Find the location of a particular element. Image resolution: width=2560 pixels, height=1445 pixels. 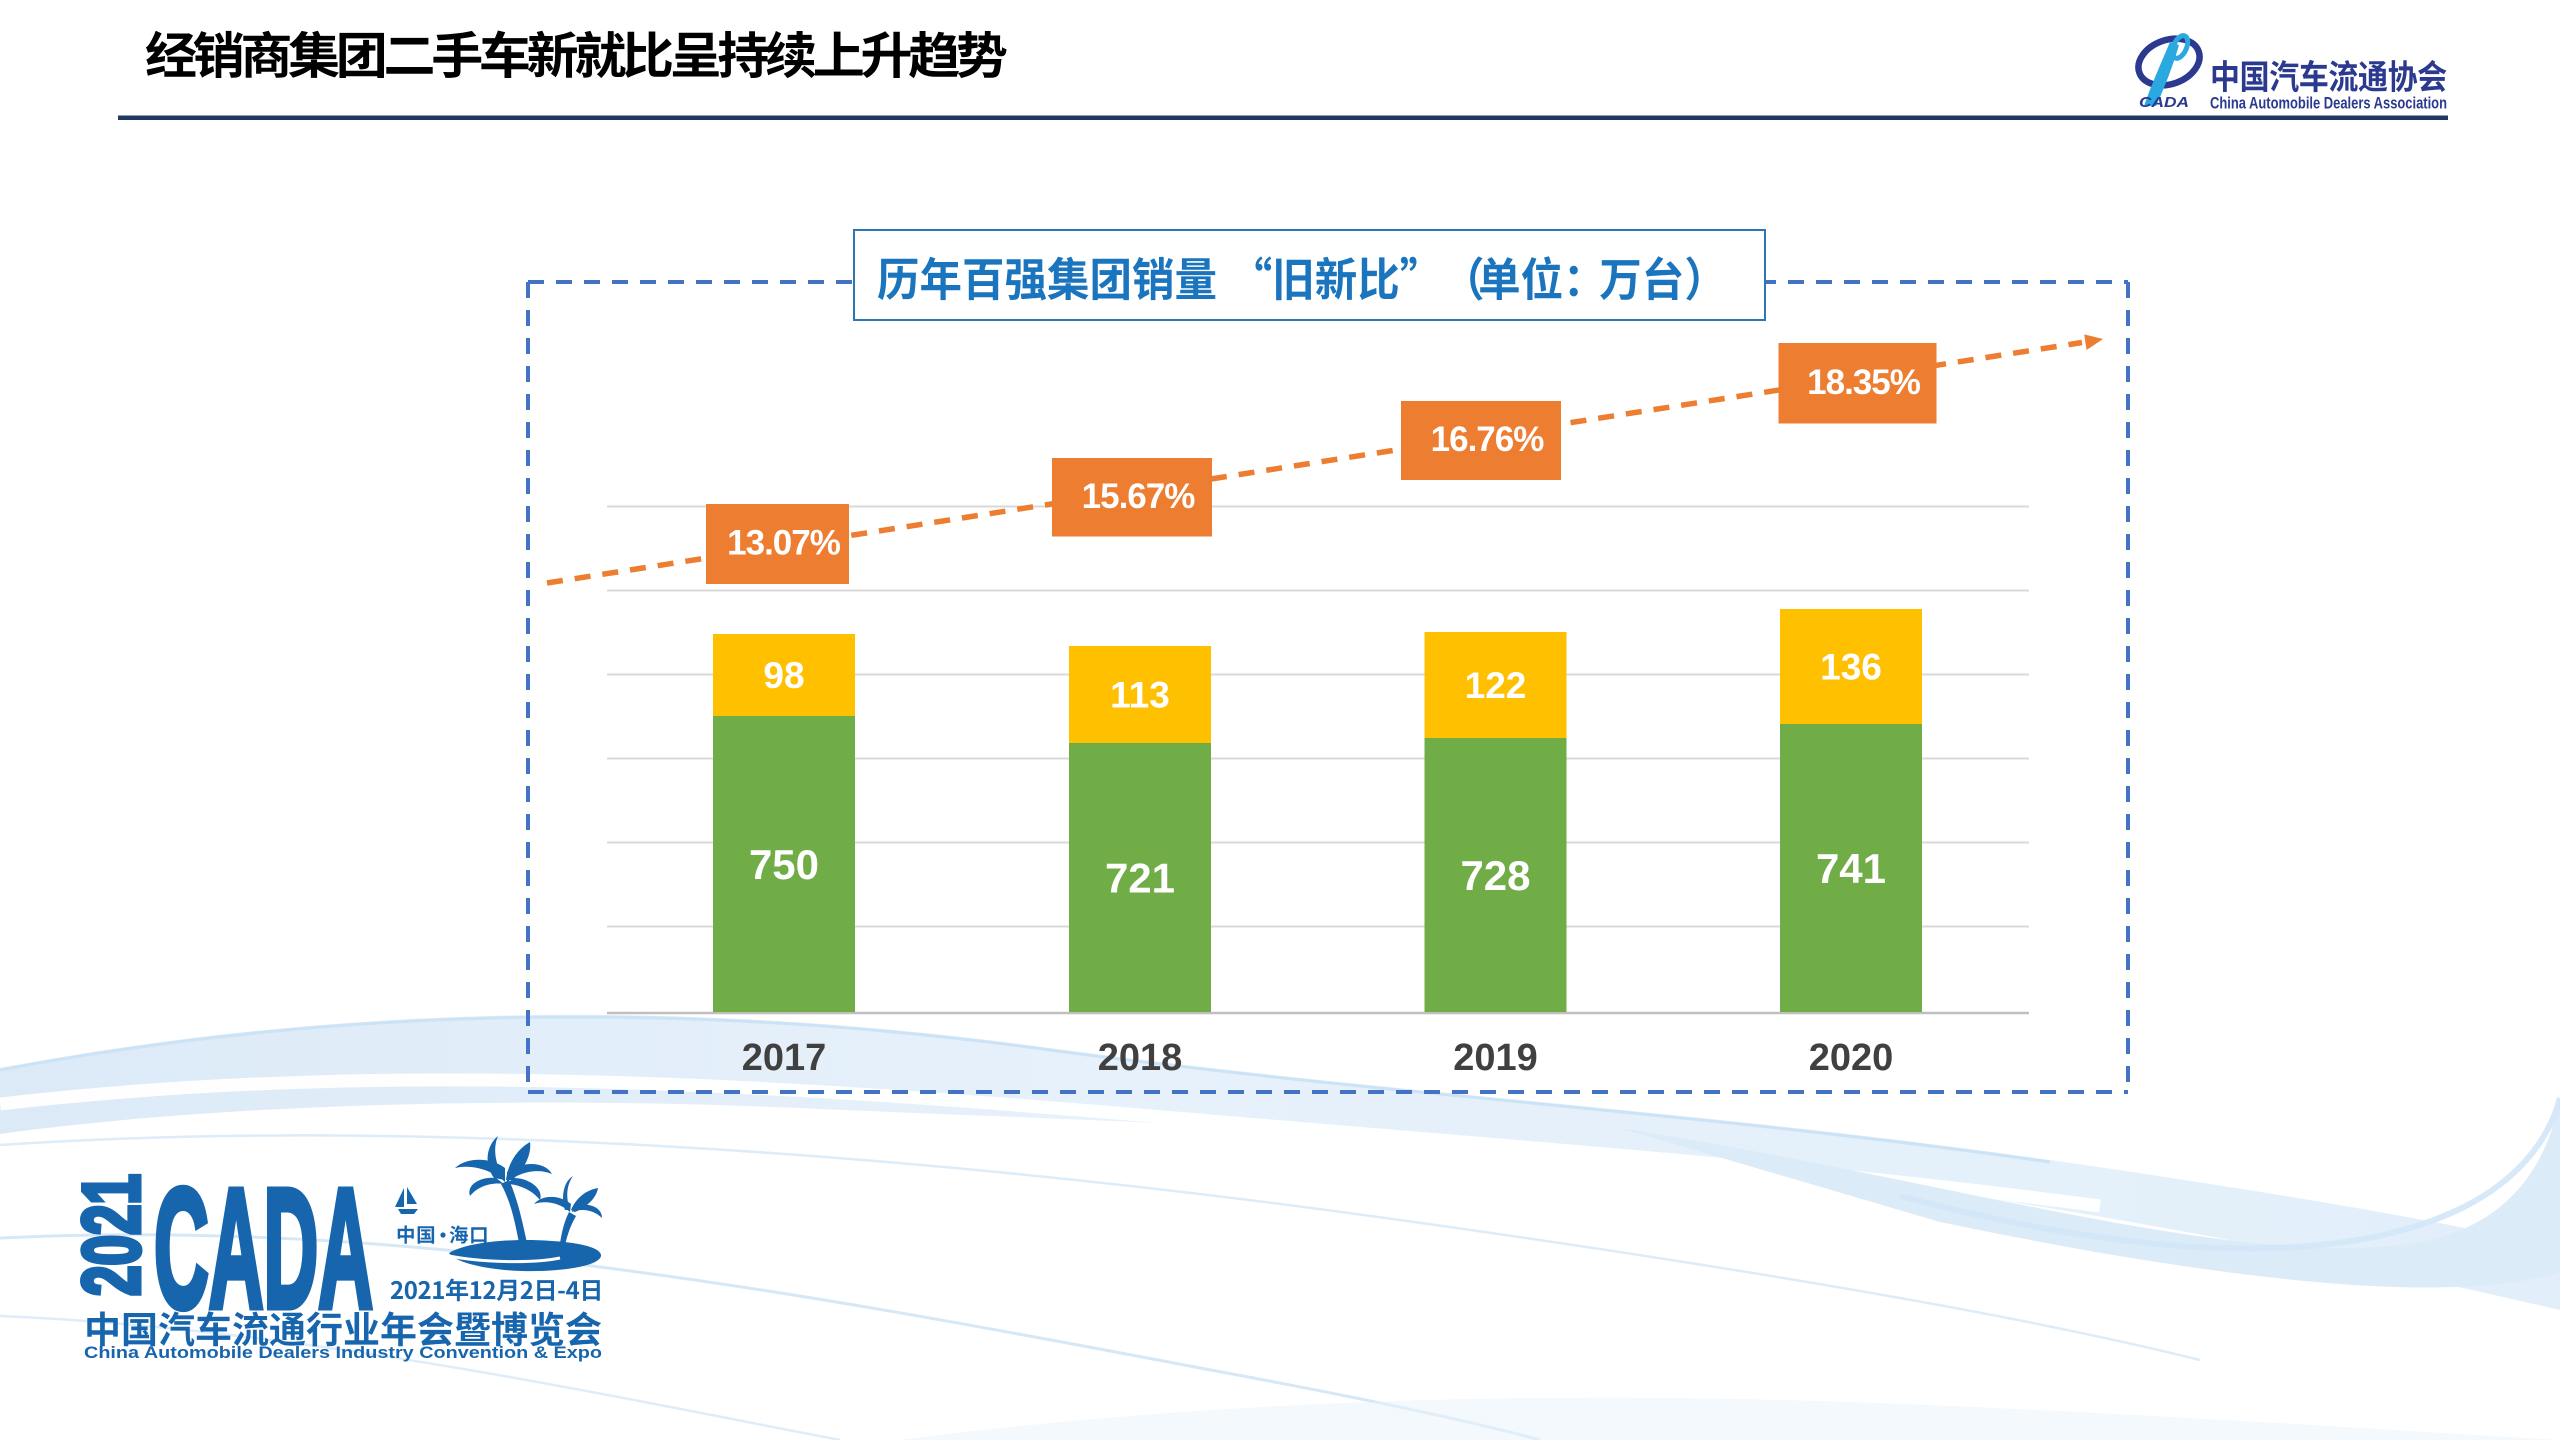

svg-text: 15.67% is located at coordinates (1139, 496).